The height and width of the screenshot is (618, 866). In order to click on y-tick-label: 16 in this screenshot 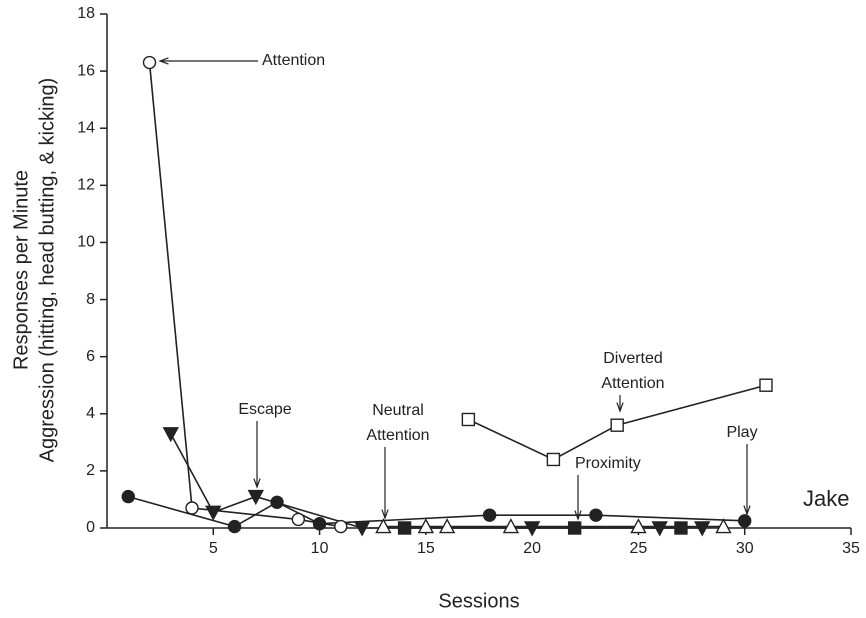, I will do `click(86, 70)`.